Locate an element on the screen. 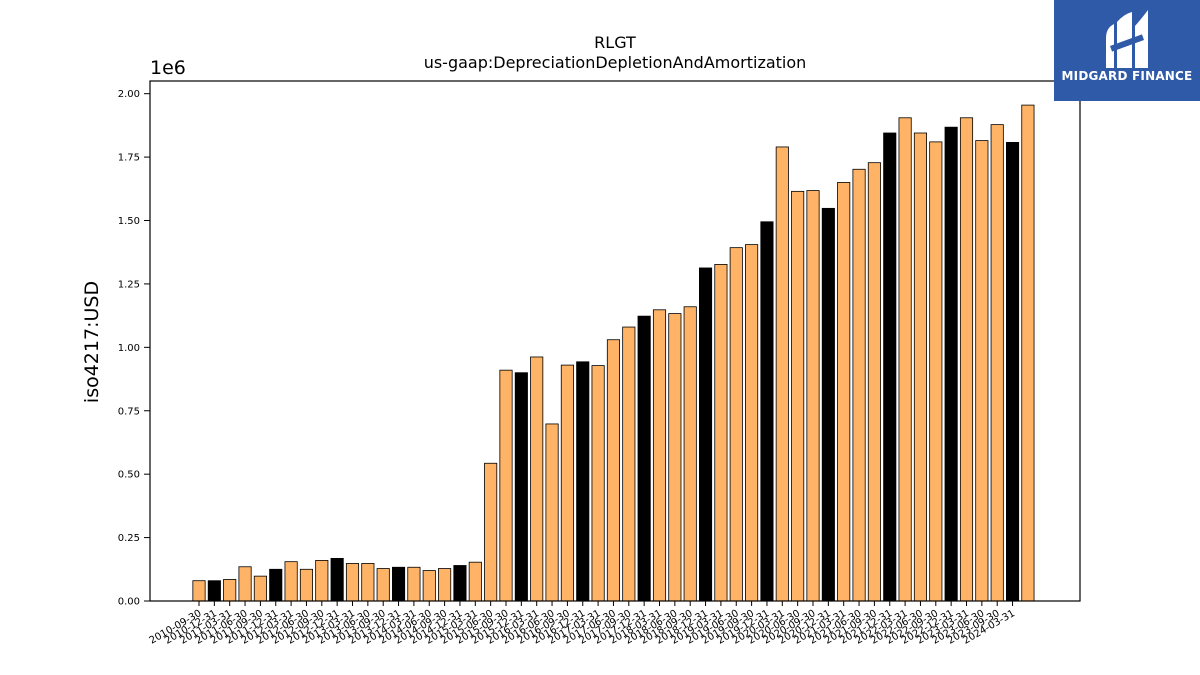 This screenshot has height=675, width=1200. logo-mark-icon is located at coordinates (1127, 39).